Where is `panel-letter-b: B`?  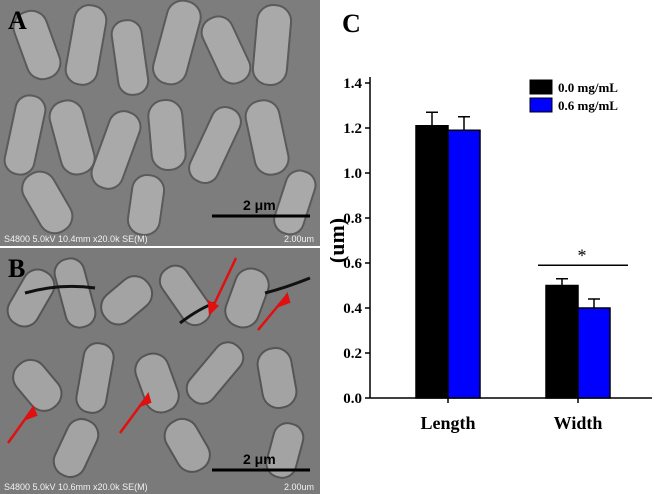
panel-letter-b: B is located at coordinates (17, 268).